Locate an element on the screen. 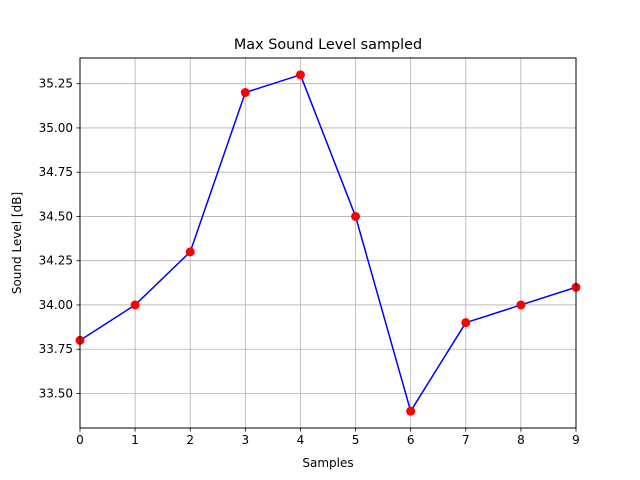 Image resolution: width=640 pixels, height=480 pixels. y-tick-label: 34.50 is located at coordinates (56, 216).